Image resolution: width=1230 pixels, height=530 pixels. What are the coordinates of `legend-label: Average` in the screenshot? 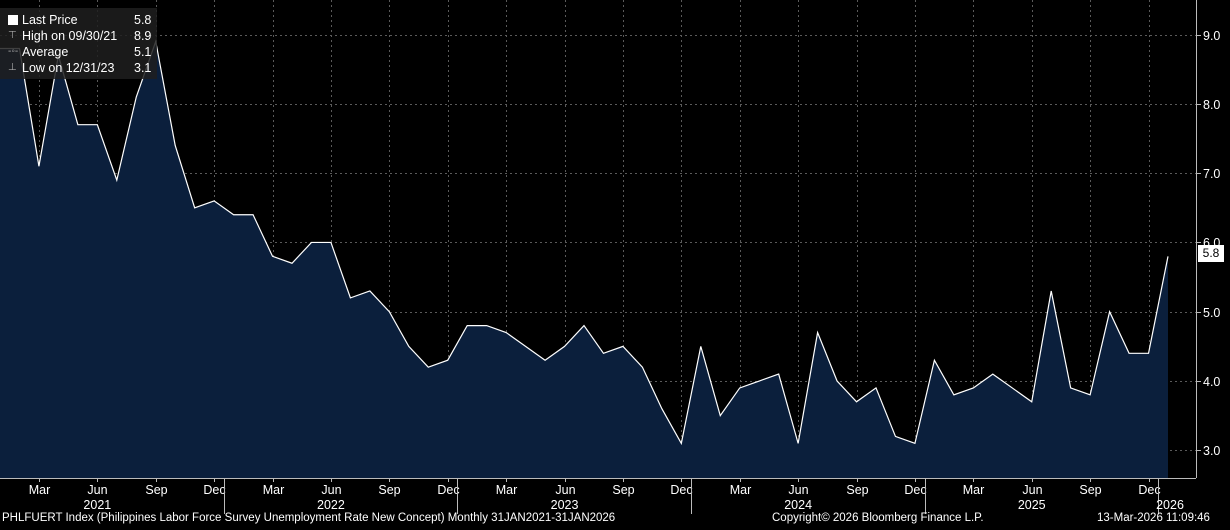 It's located at (45, 52).